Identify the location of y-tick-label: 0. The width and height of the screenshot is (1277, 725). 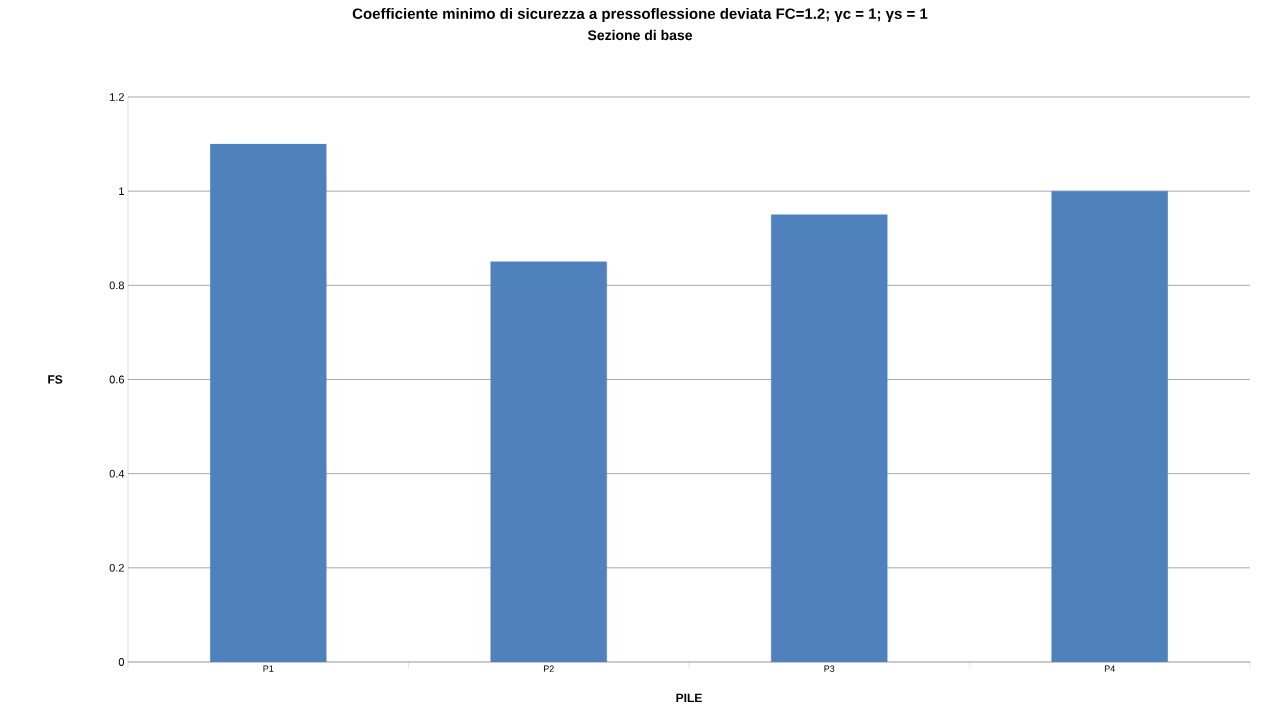
(121, 662).